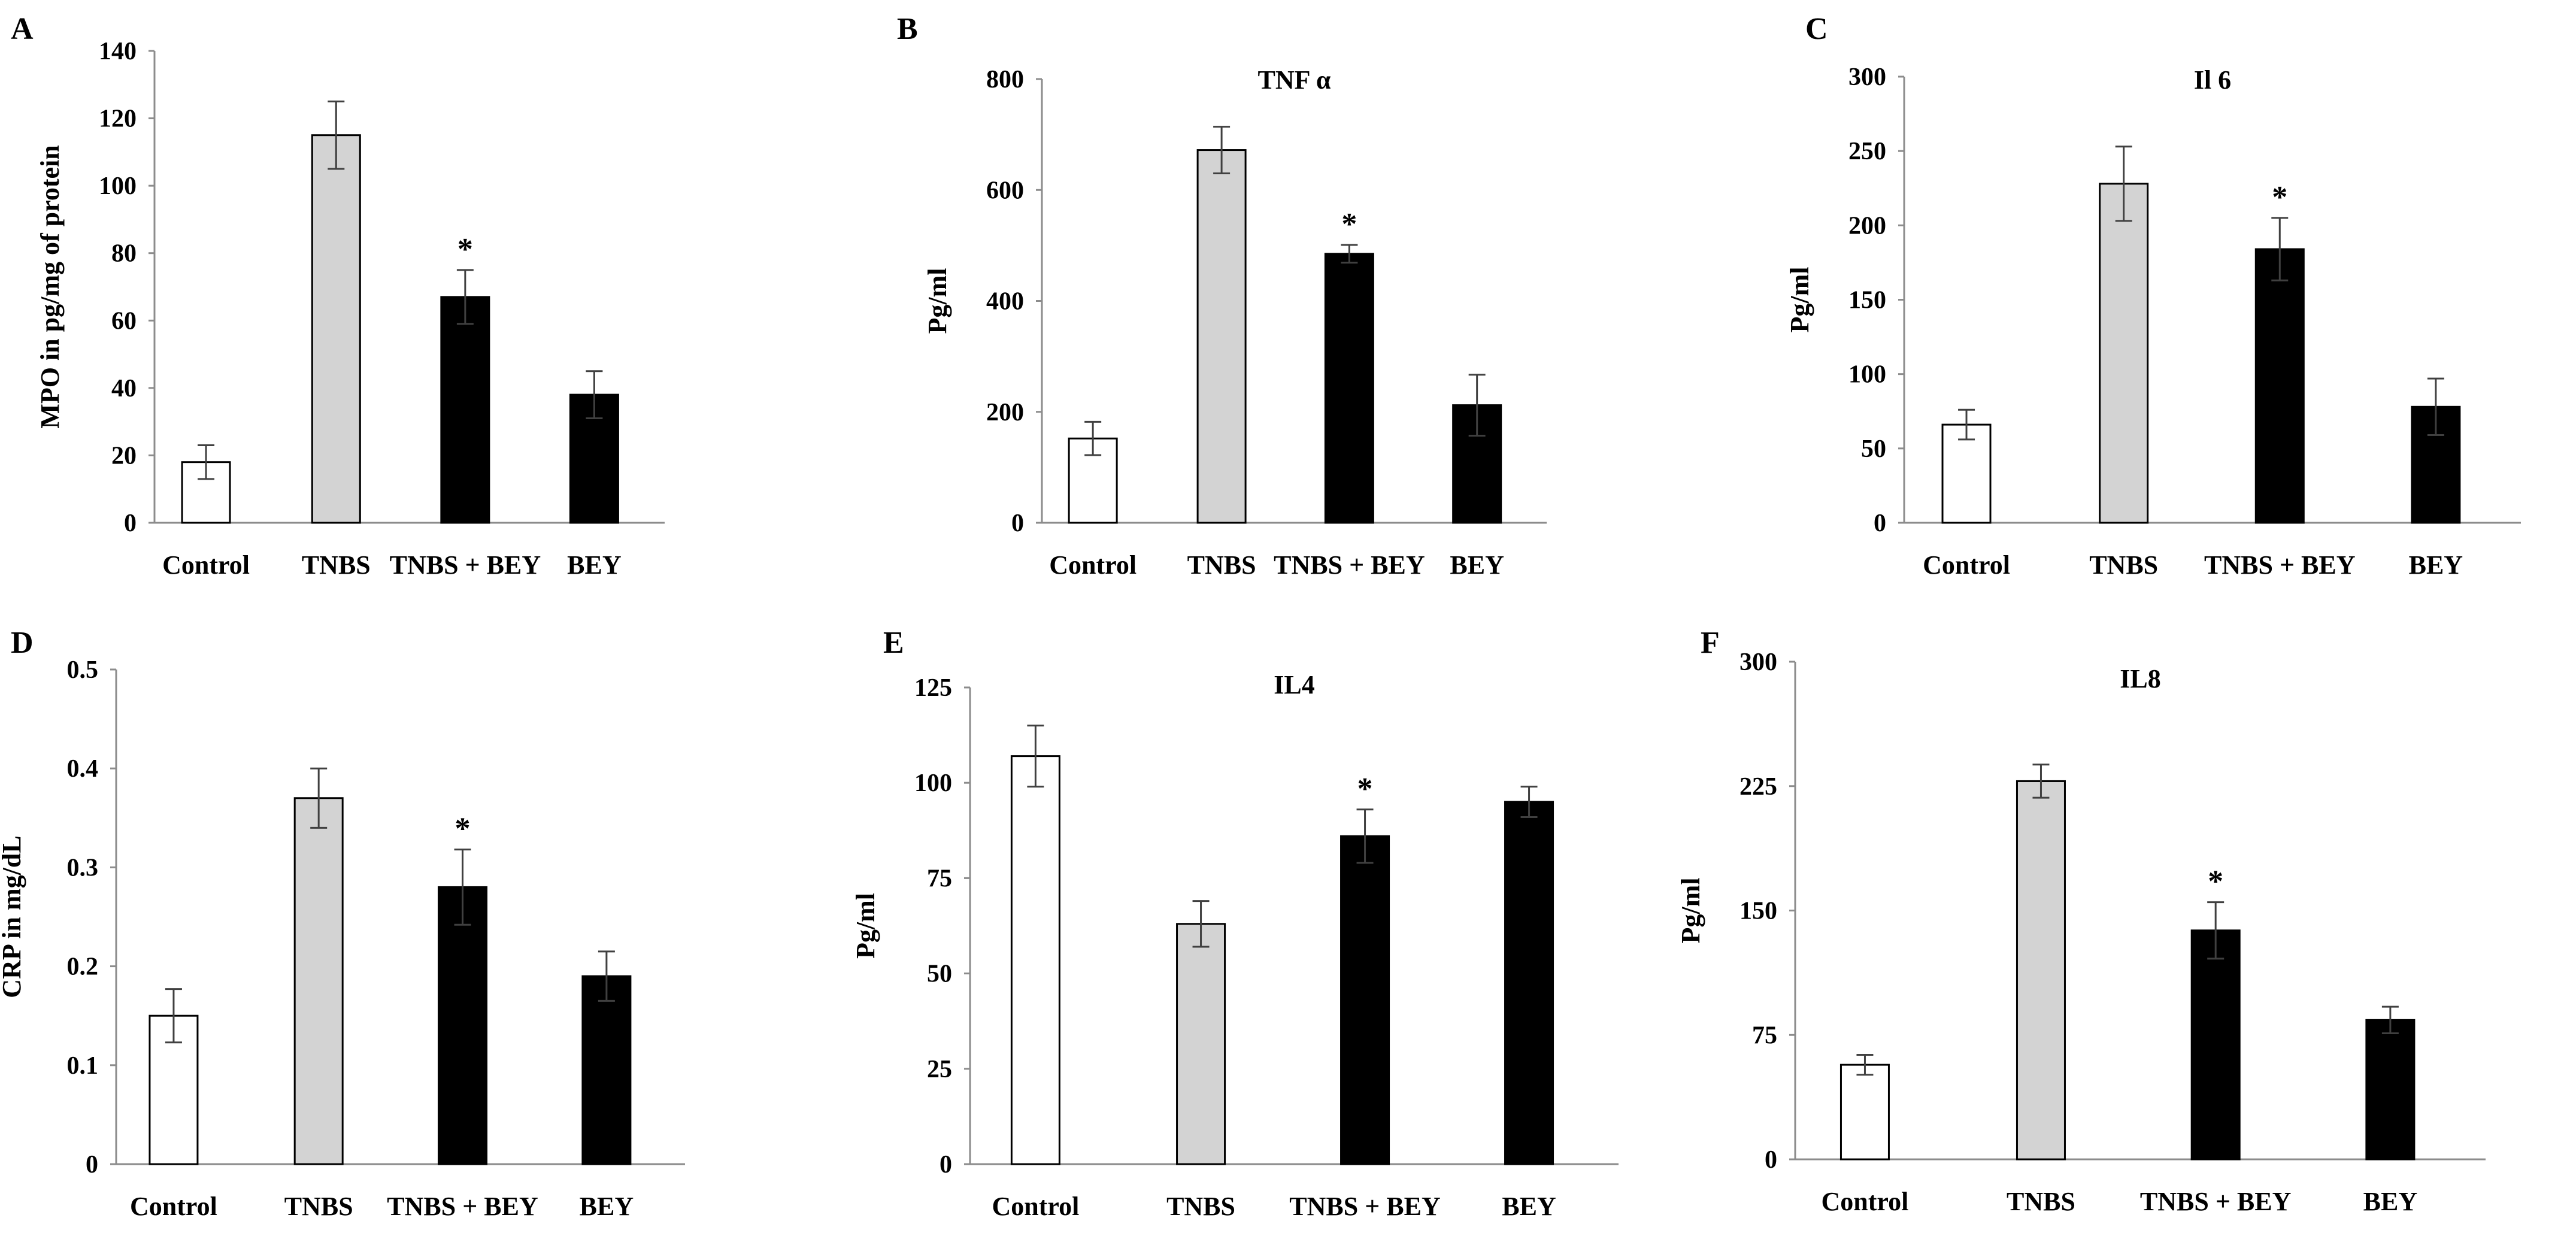 The width and height of the screenshot is (2576, 1233). I want to click on panel-letter: E, so click(893, 643).